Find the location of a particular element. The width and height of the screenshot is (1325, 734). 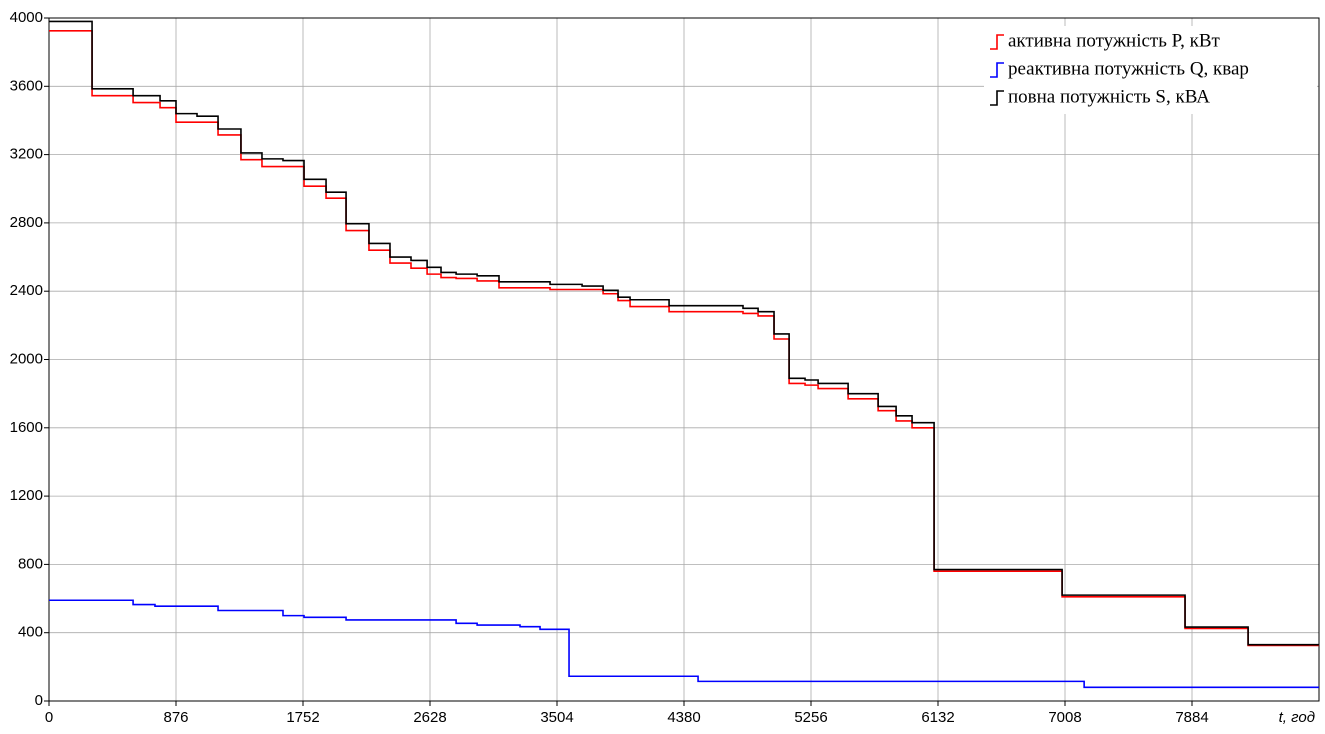

x-tick-label: 1752 is located at coordinates (302, 717).